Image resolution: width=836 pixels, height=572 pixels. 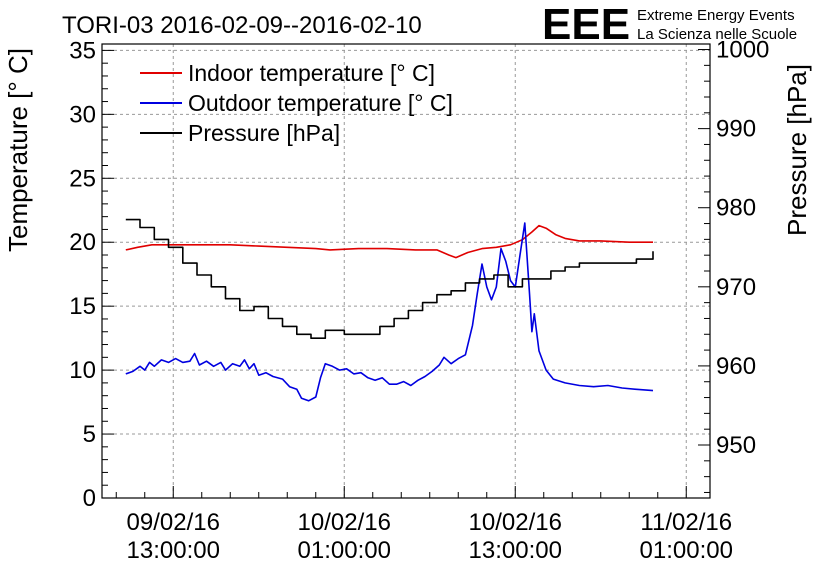 What do you see at coordinates (82, 50) in the screenshot?
I see `y-tick-label: 35` at bounding box center [82, 50].